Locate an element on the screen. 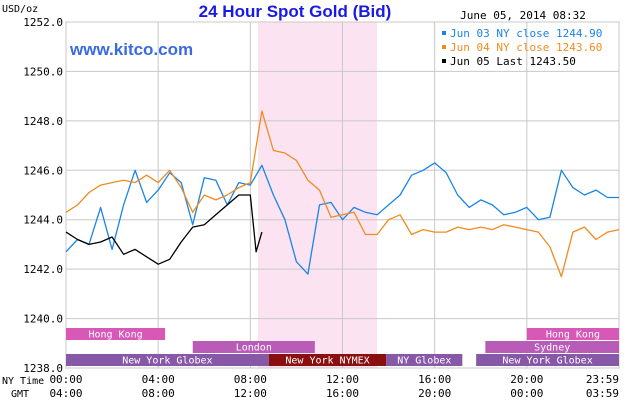  gmt-tick: 16:00 is located at coordinates (342, 393).